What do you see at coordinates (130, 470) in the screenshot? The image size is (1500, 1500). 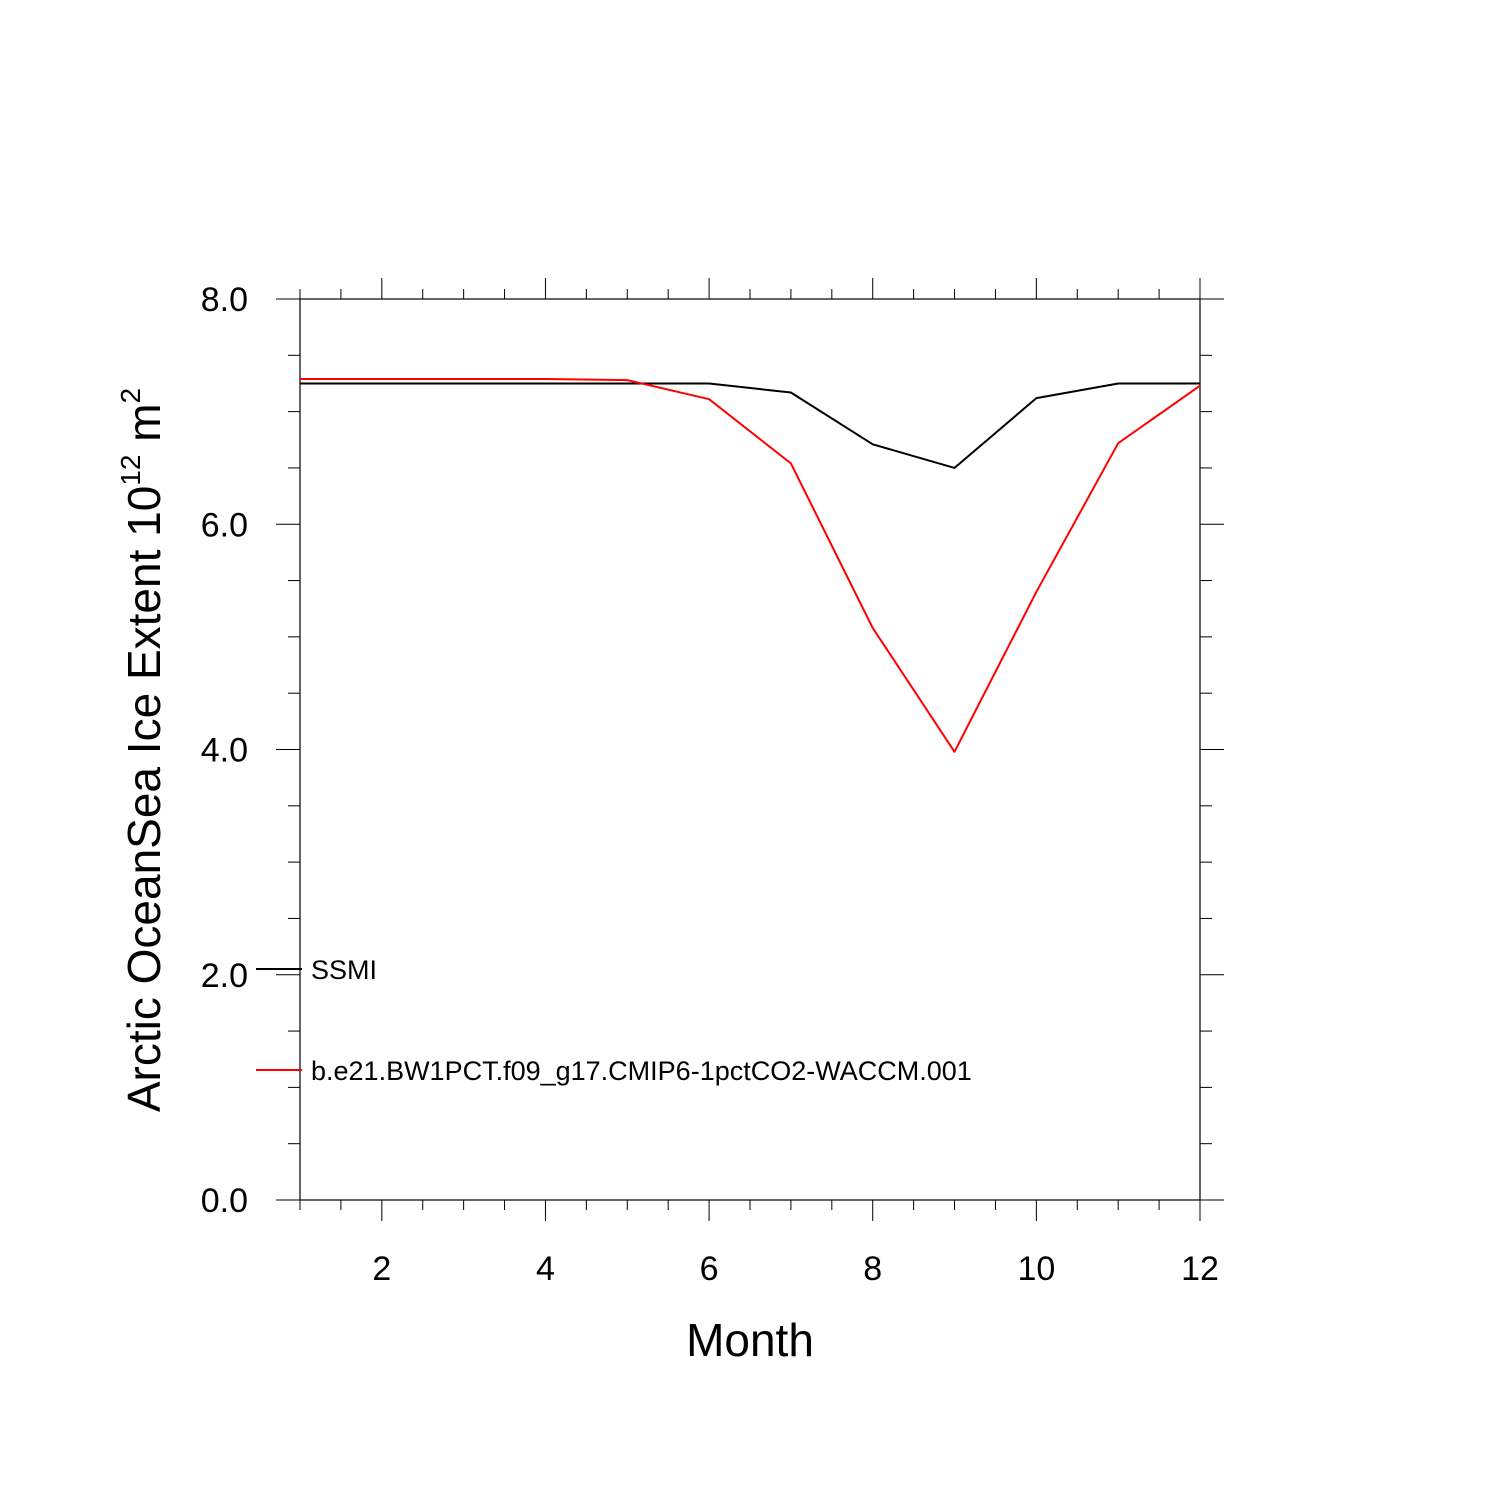 I see `y-axis-title-exponent: 12` at bounding box center [130, 470].